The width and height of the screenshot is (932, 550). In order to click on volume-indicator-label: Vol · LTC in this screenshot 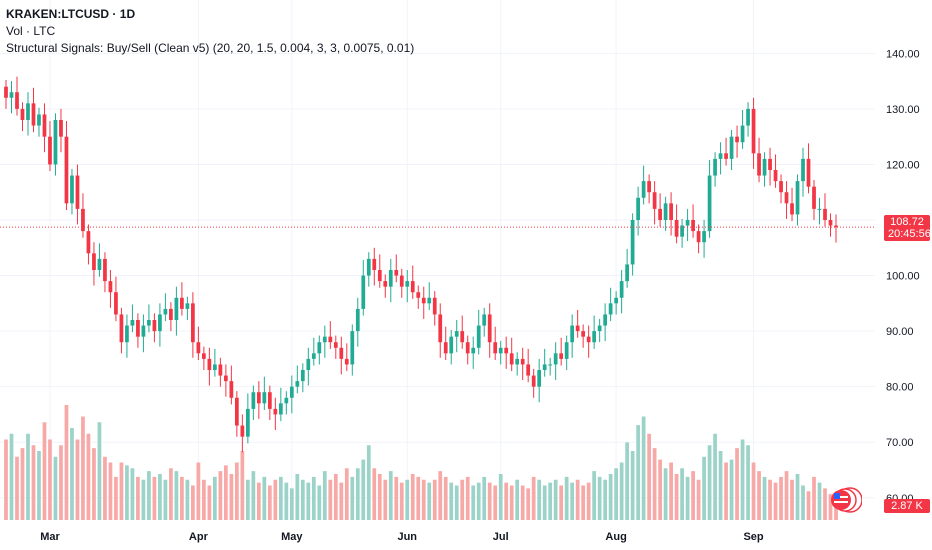, I will do `click(31, 31)`.